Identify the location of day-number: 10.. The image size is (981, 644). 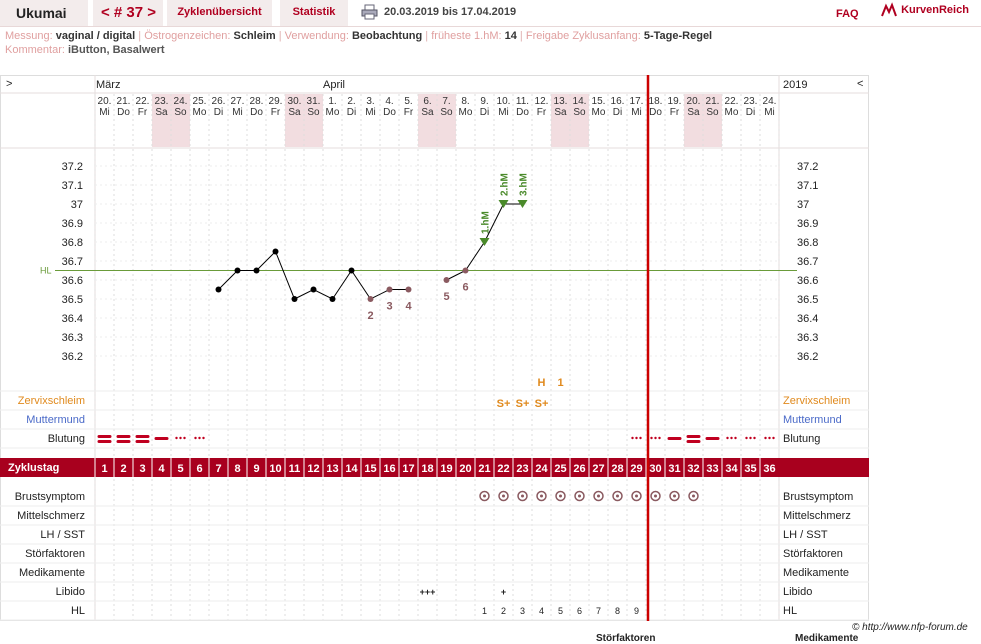
(504, 101).